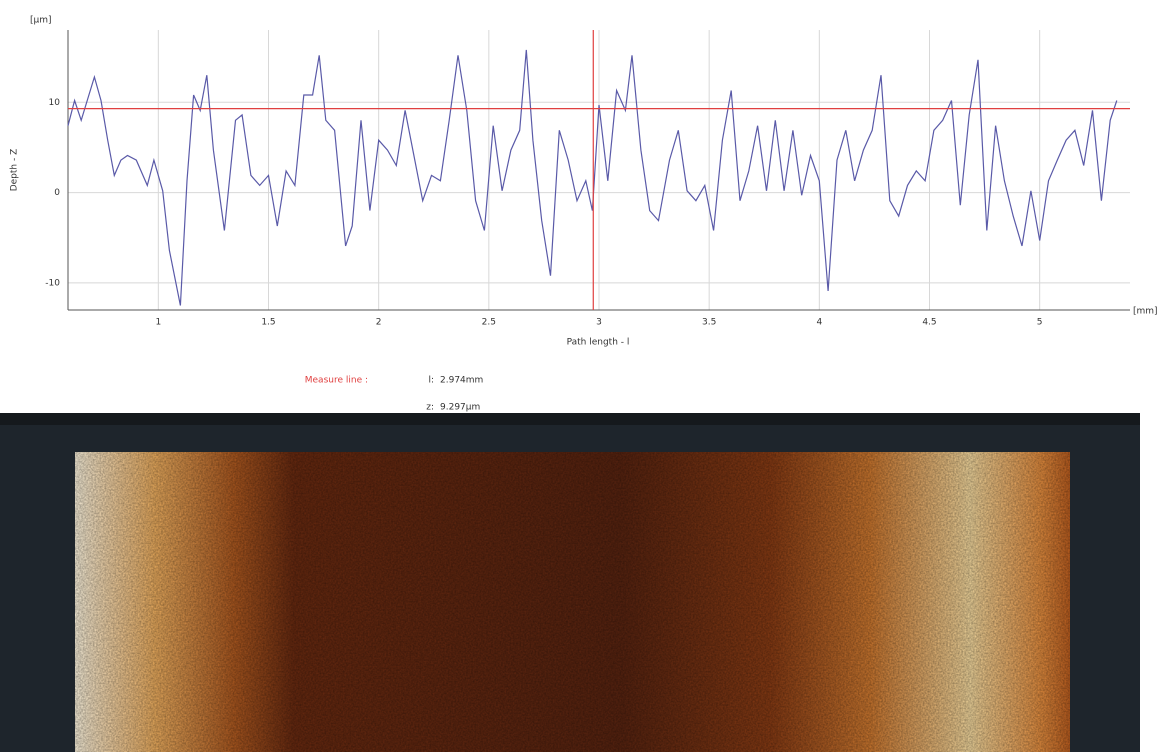  I want to click on panel-header, so click(570, 419).